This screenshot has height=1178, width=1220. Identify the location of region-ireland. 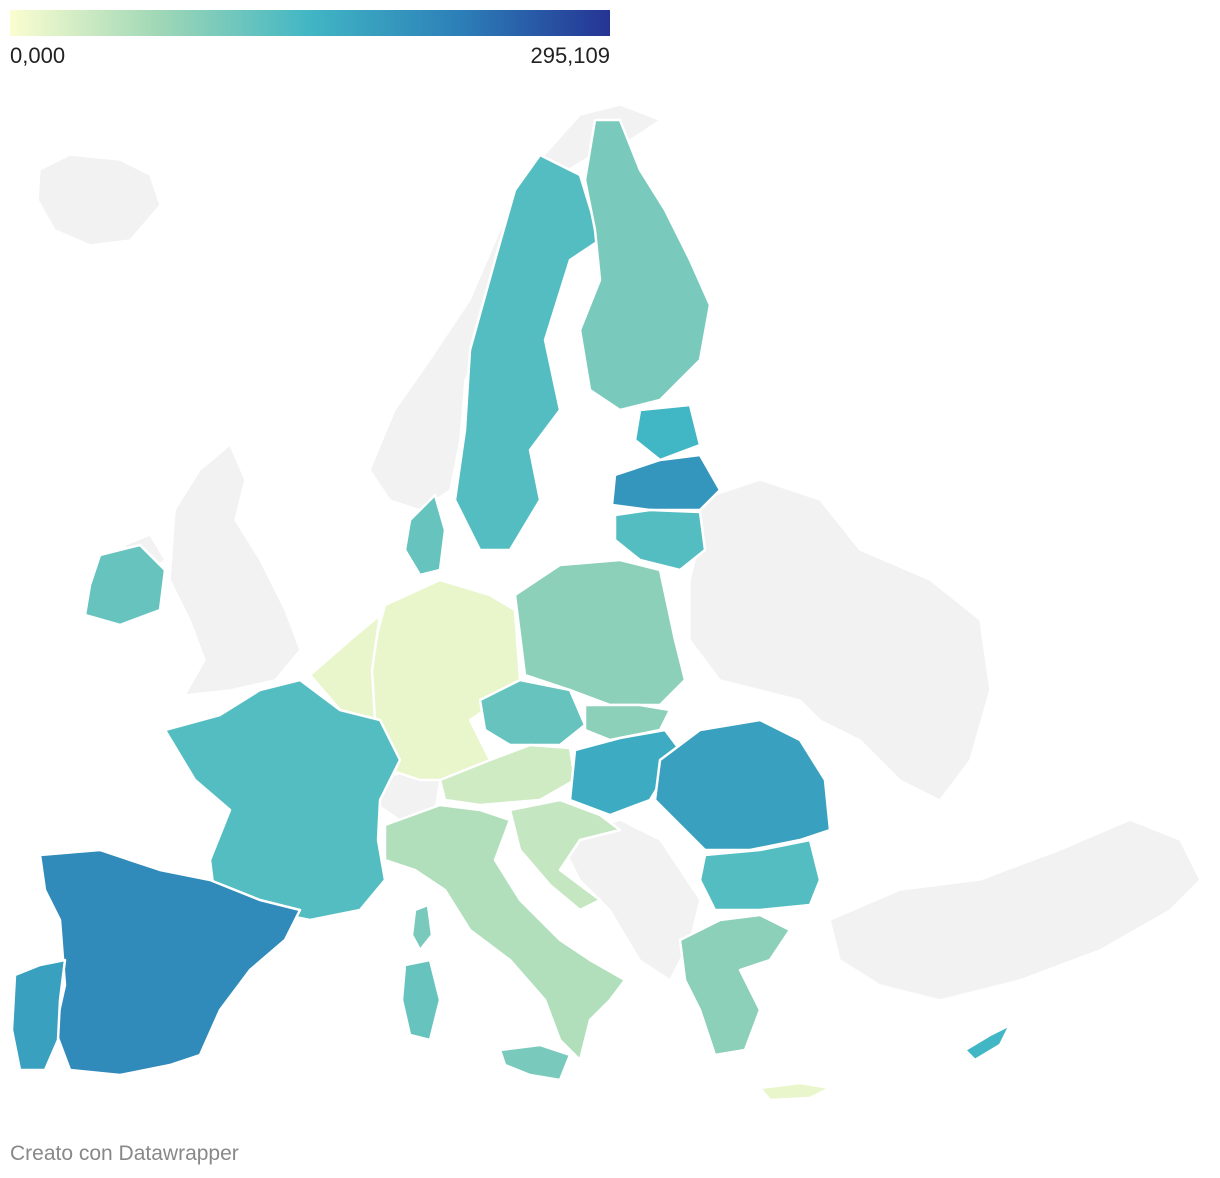
(125, 585).